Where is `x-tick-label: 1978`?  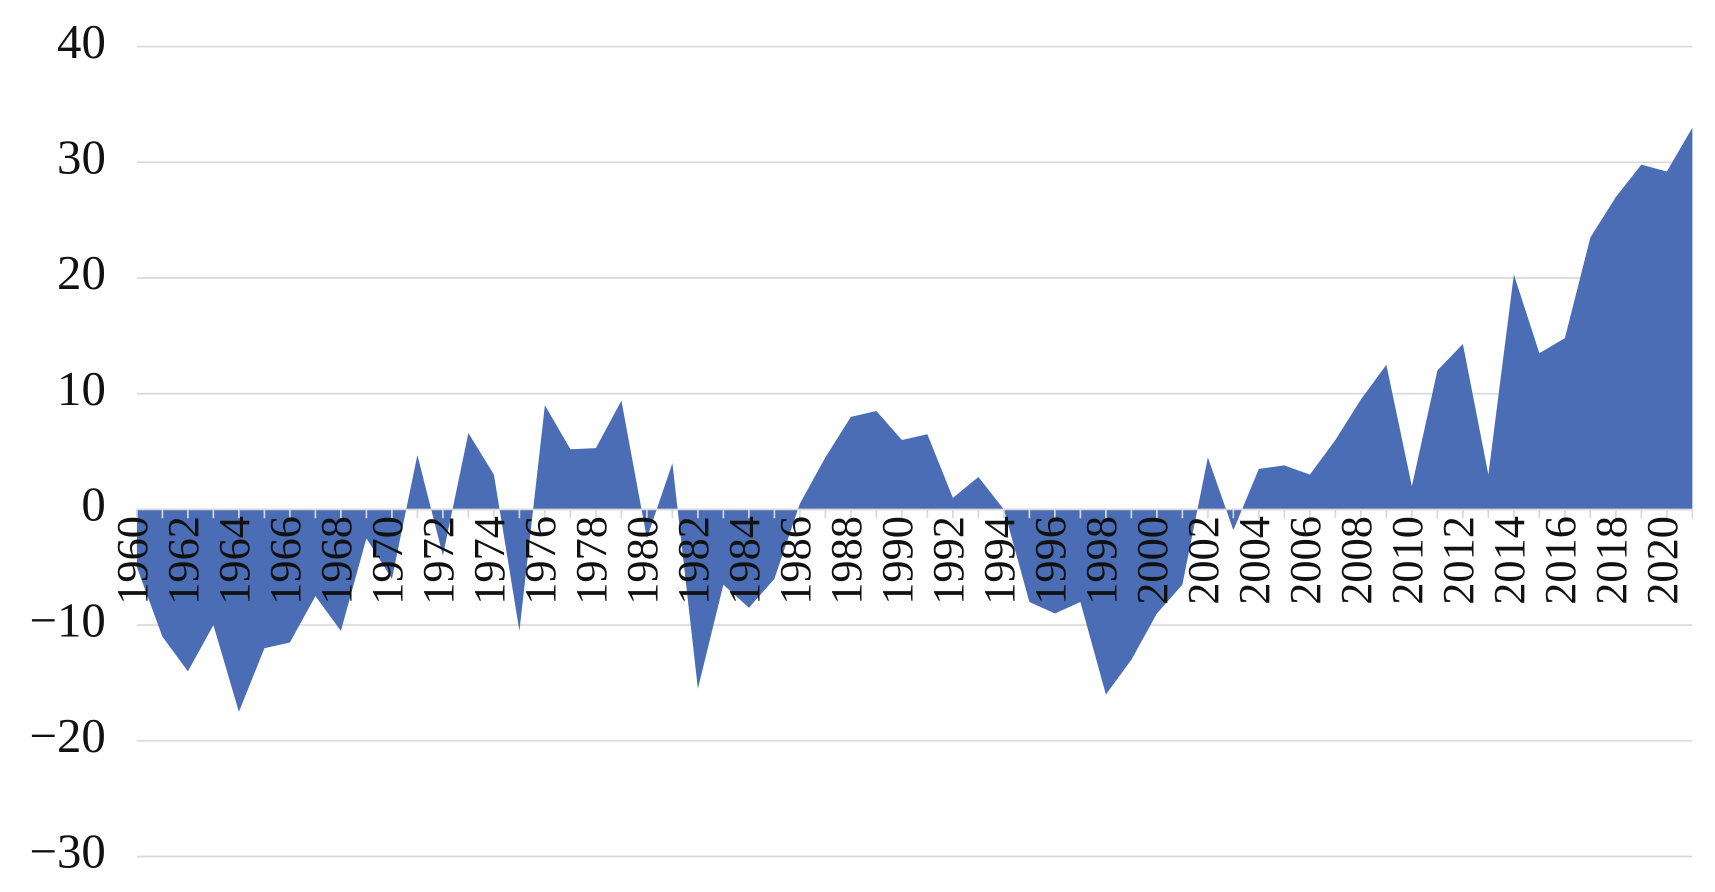
x-tick-label: 1978 is located at coordinates (591, 560).